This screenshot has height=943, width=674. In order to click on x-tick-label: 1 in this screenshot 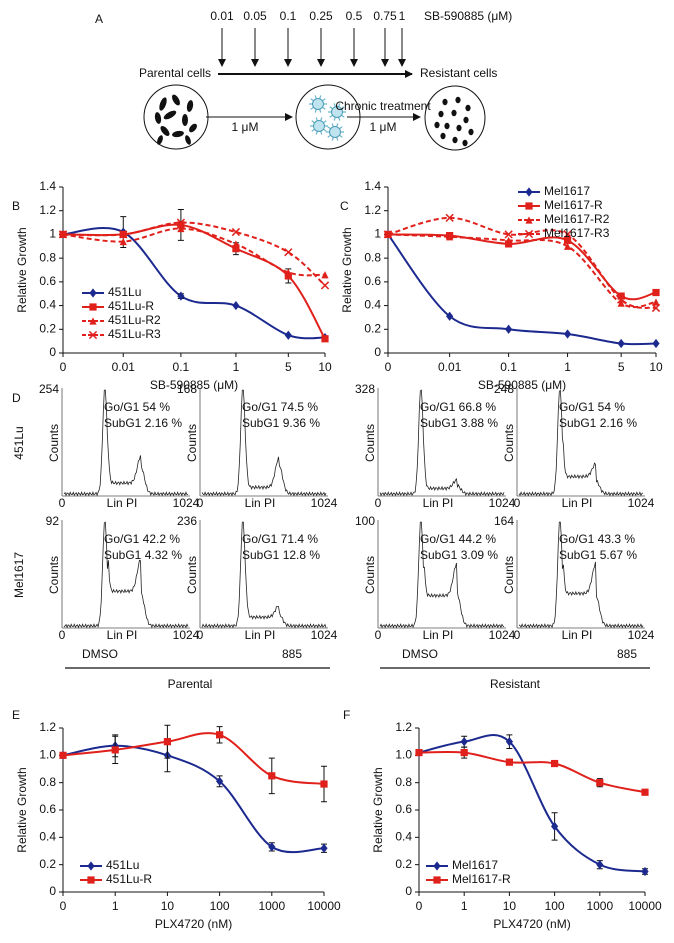, I will do `click(236, 367)`.